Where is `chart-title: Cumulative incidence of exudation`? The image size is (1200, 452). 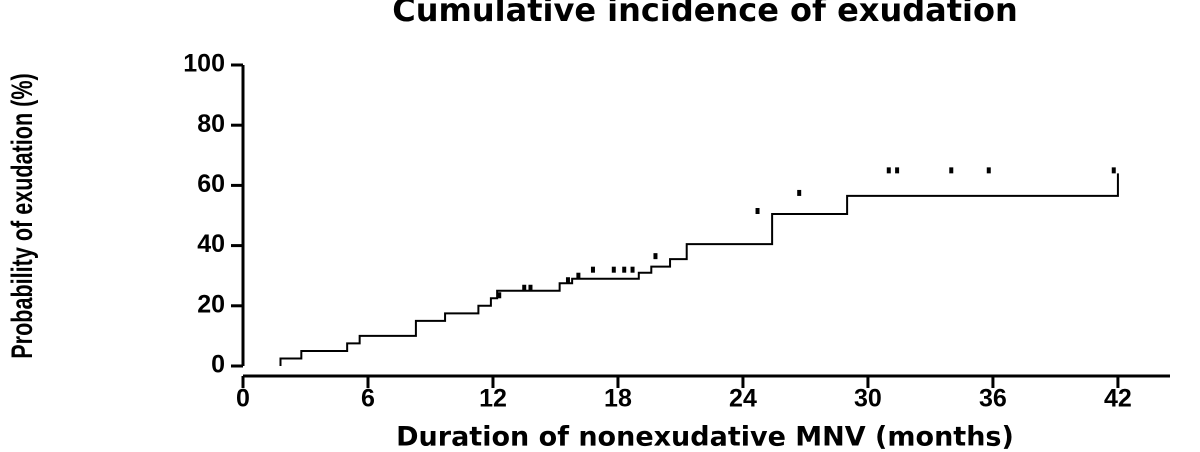 chart-title: Cumulative incidence of exudation is located at coordinates (705, 14).